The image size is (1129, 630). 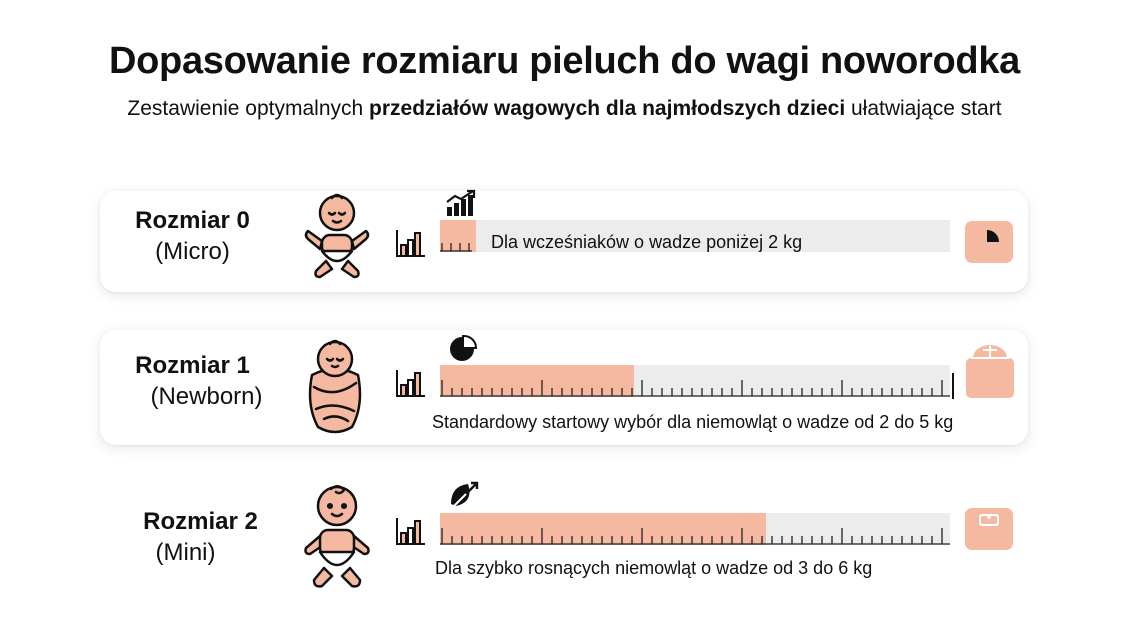 I want to click on bathroom-scale-icon, so click(x=989, y=529).